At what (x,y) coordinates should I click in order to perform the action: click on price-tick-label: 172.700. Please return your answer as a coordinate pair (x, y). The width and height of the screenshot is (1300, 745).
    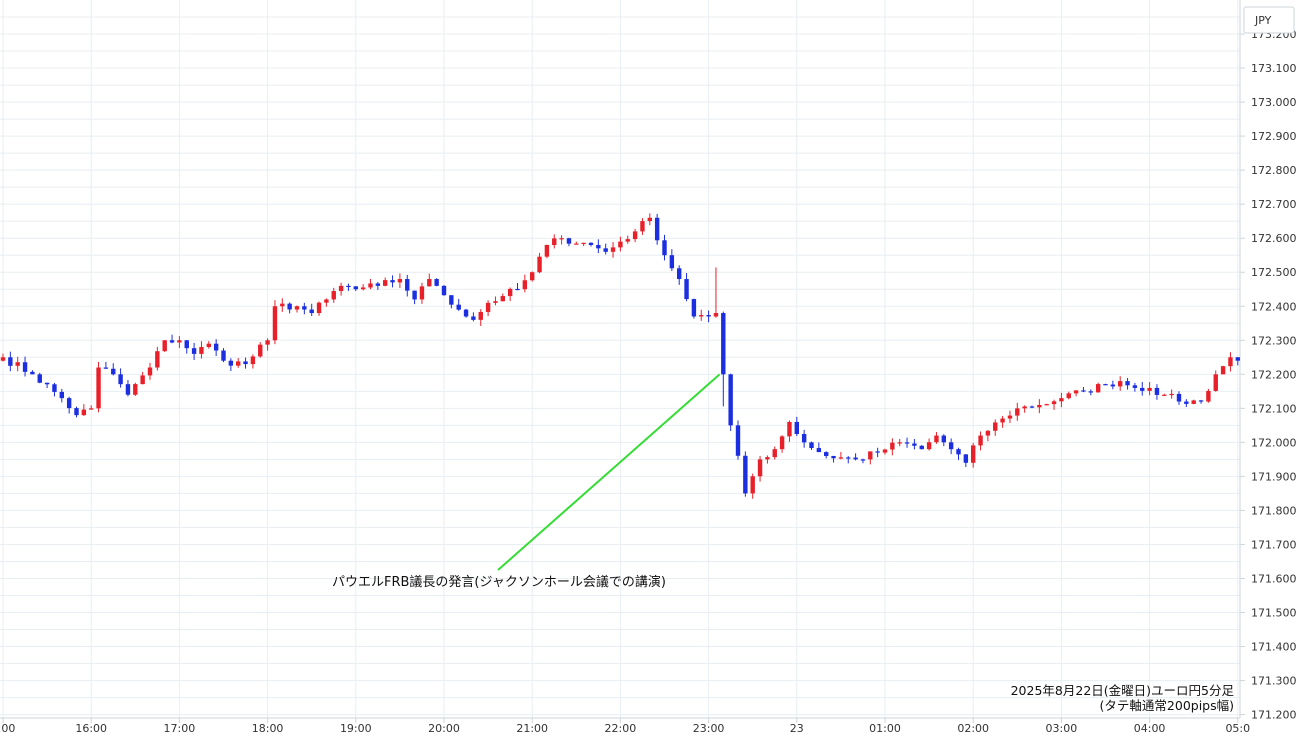
    Looking at the image, I should click on (1274, 204).